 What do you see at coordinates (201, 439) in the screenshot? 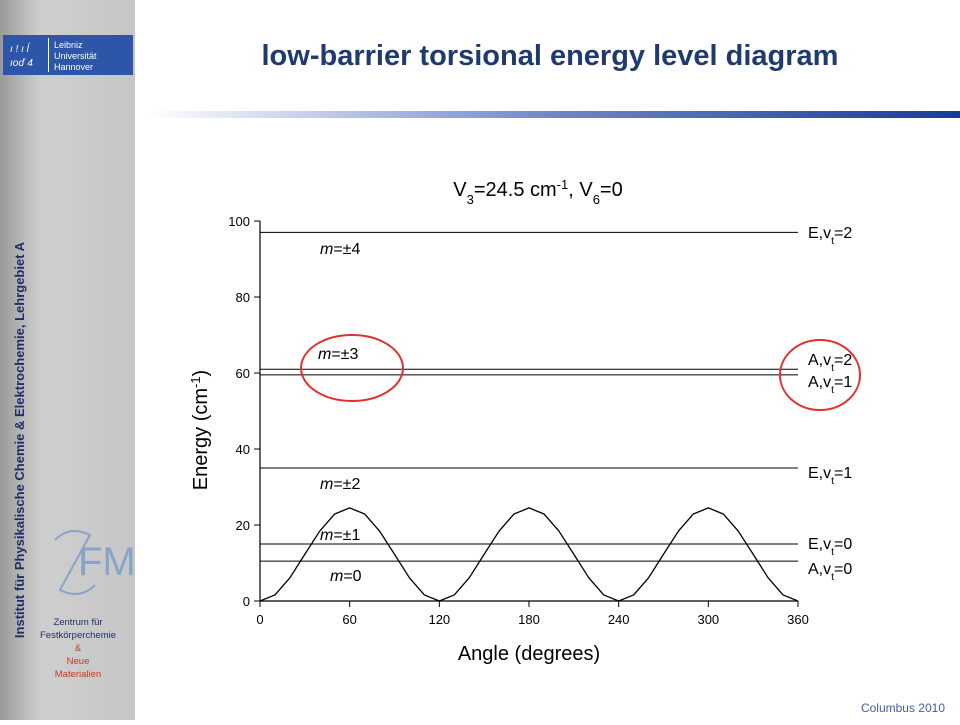
I see `y-axis-label-part: Energy (cm` at bounding box center [201, 439].